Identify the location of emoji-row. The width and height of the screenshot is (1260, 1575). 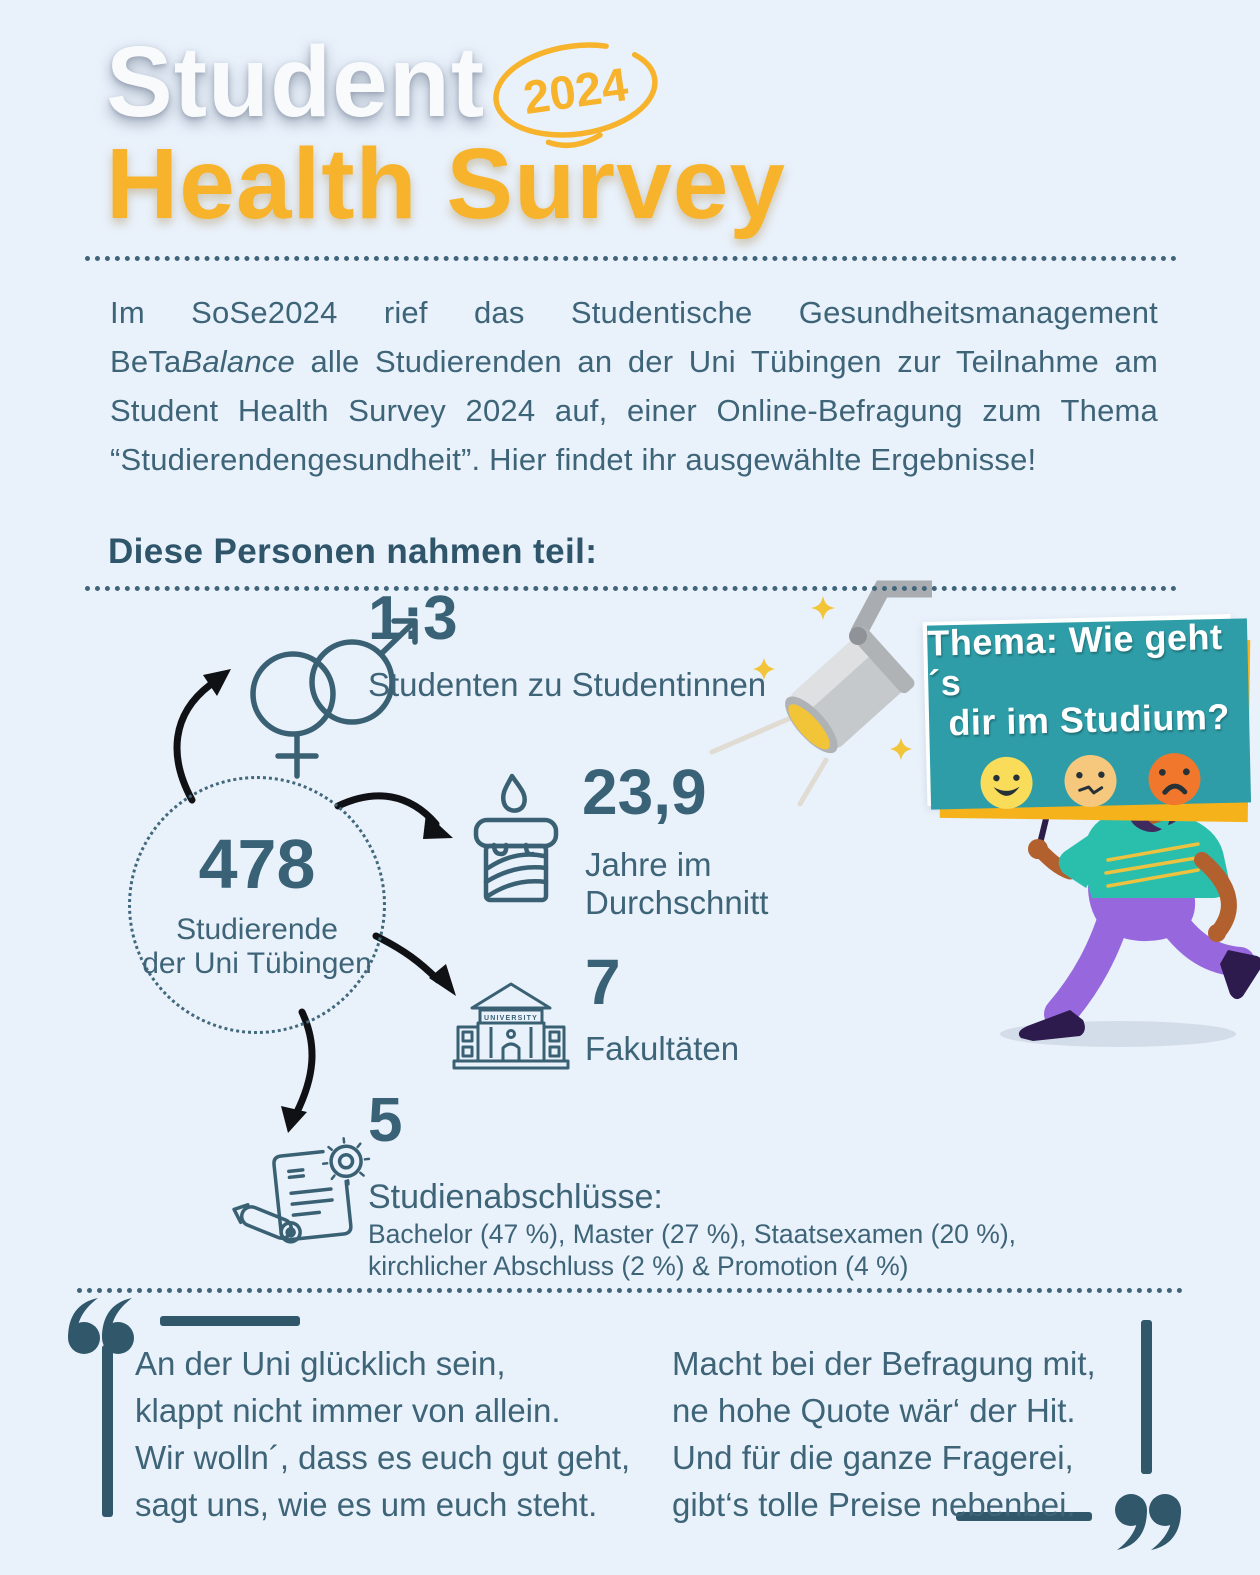
(1090, 780).